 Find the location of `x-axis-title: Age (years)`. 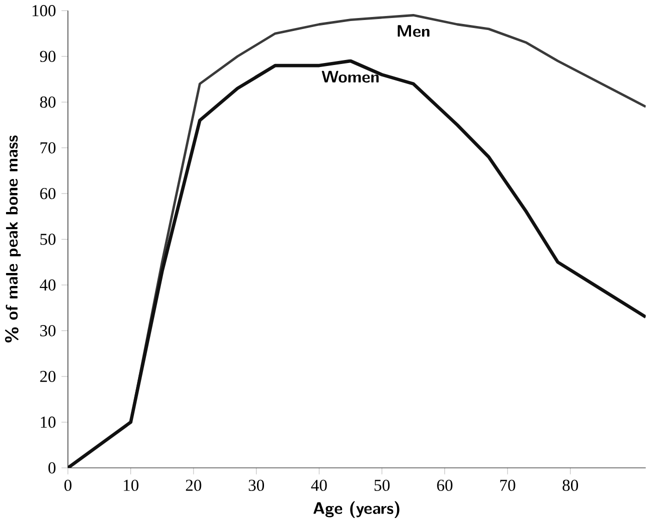

x-axis-title: Age (years) is located at coordinates (357, 509).